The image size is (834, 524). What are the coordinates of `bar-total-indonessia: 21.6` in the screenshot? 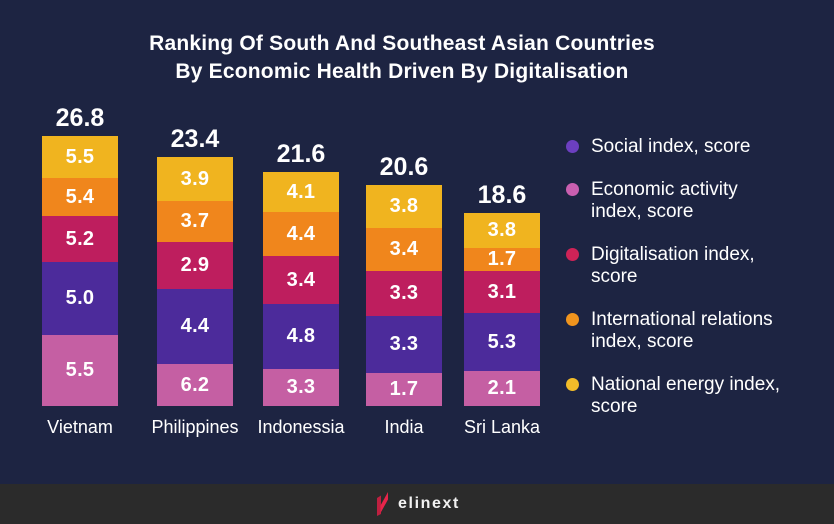 It's located at (301, 154).